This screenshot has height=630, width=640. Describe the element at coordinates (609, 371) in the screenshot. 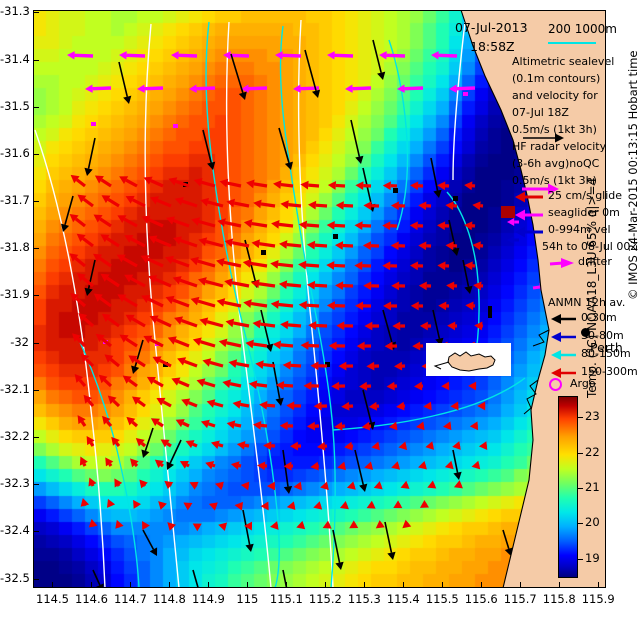

I see `anmn-label-150-300m: 150-300m` at that location.